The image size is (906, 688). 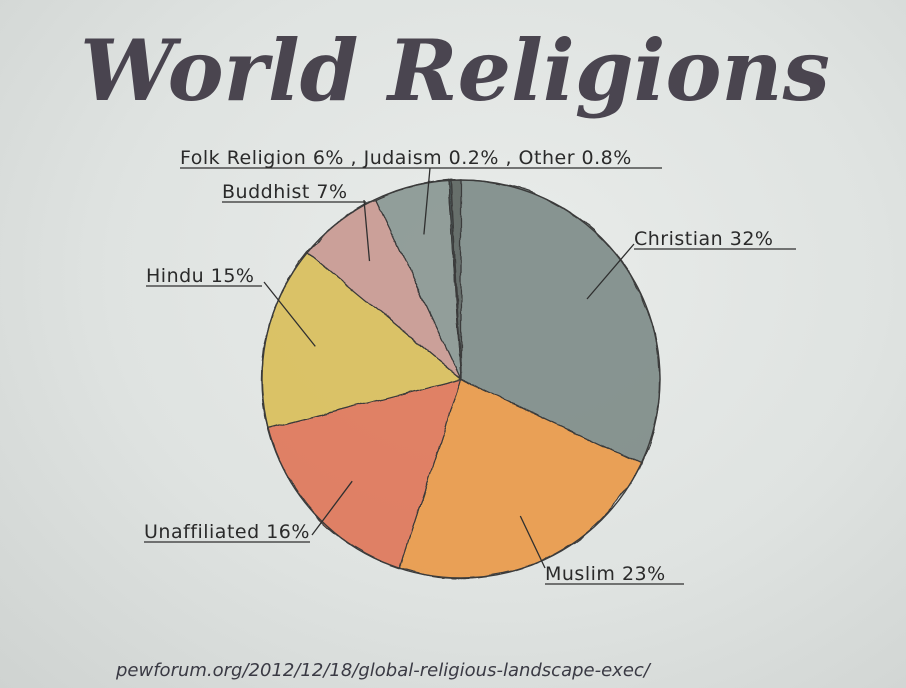 What do you see at coordinates (610, 271) in the screenshot?
I see `christian-leader` at bounding box center [610, 271].